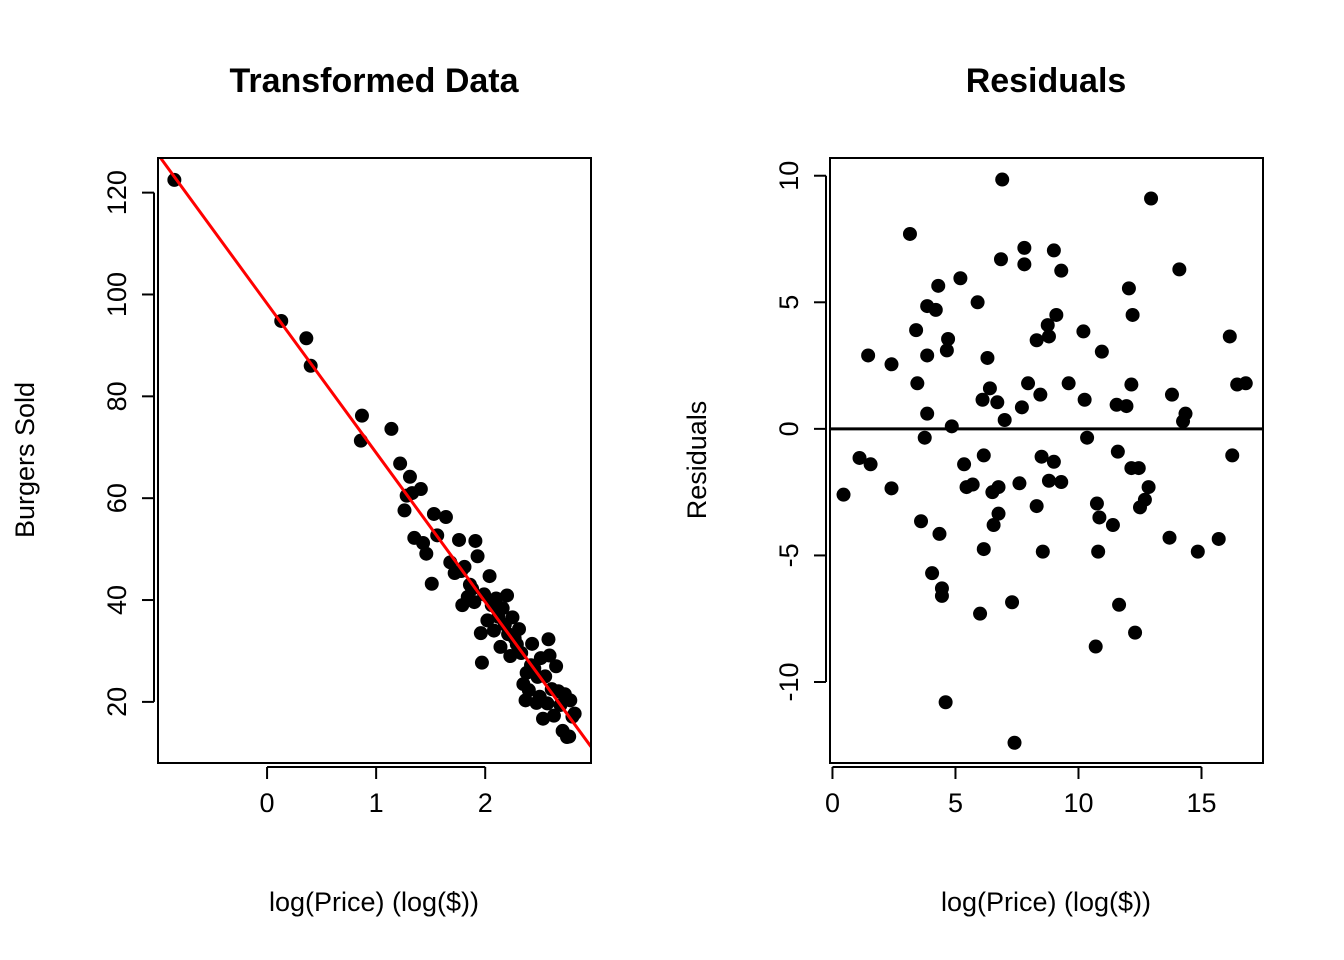 Image resolution: width=1344 pixels, height=960 pixels. What do you see at coordinates (955, 803) in the screenshot?
I see `x-tick-label: 5` at bounding box center [955, 803].